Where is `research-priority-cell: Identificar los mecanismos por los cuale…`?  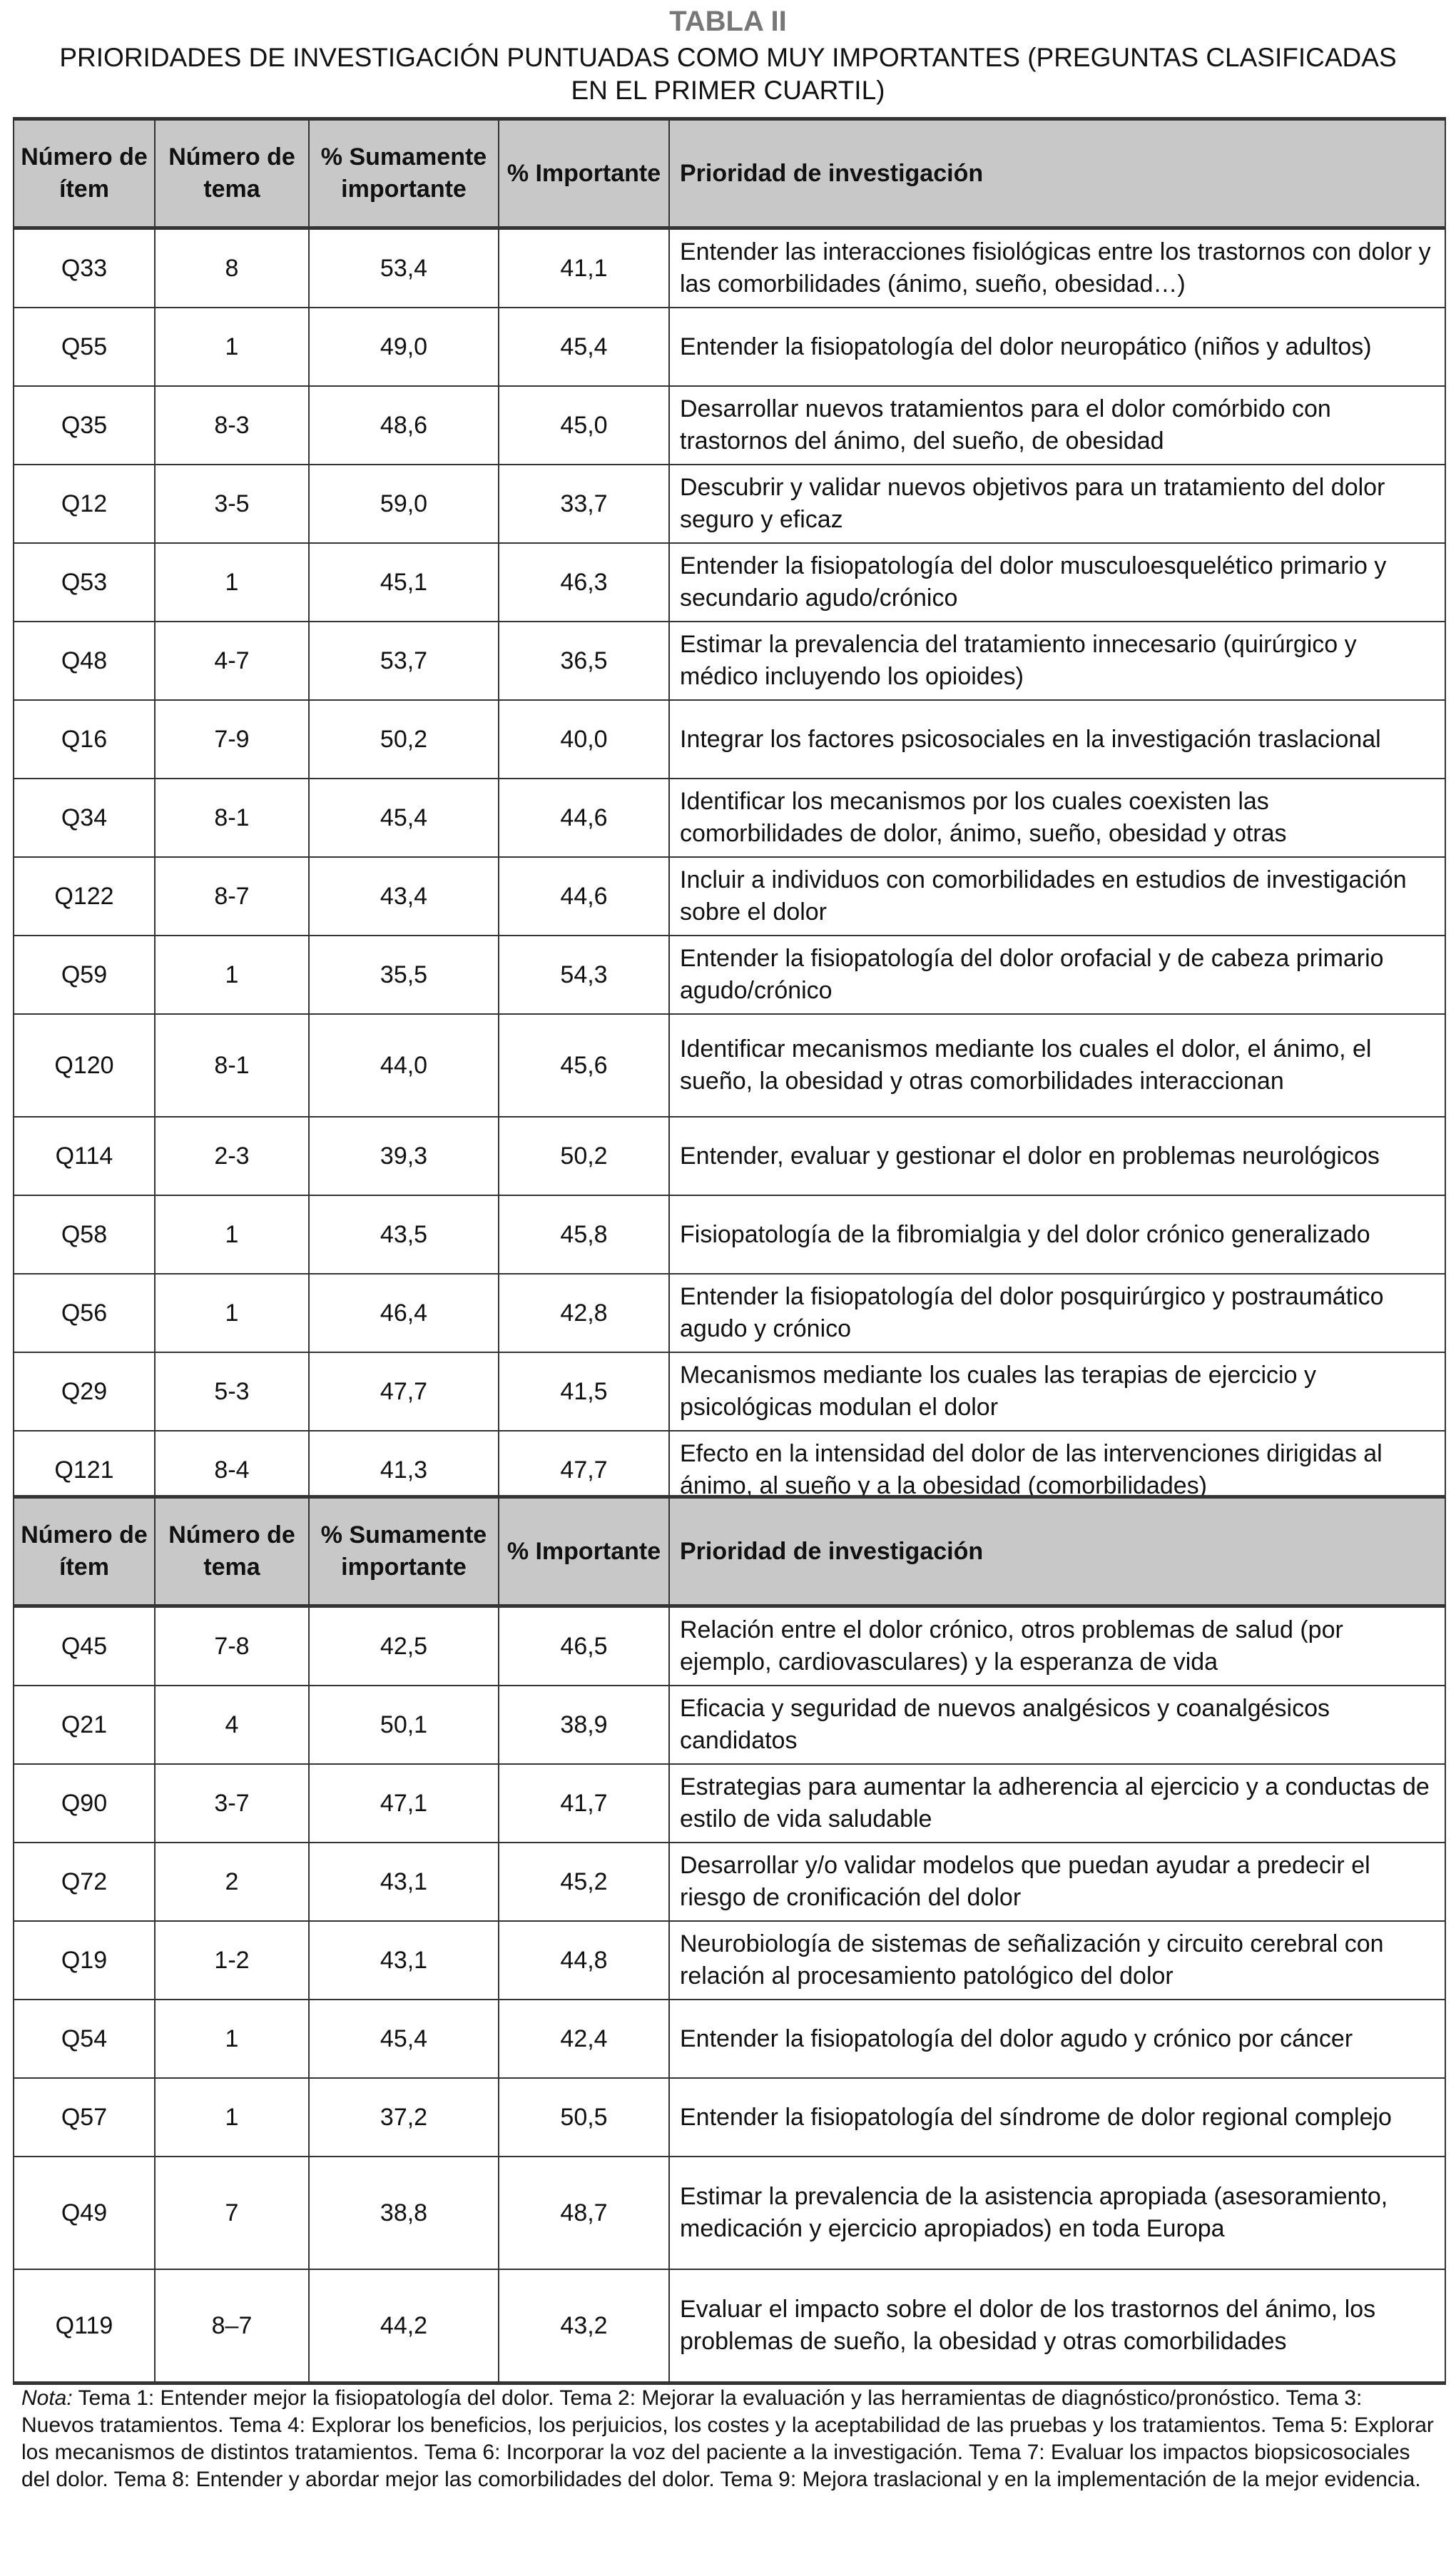
research-priority-cell: Identificar los mecanismos por los cuale… is located at coordinates (1057, 818).